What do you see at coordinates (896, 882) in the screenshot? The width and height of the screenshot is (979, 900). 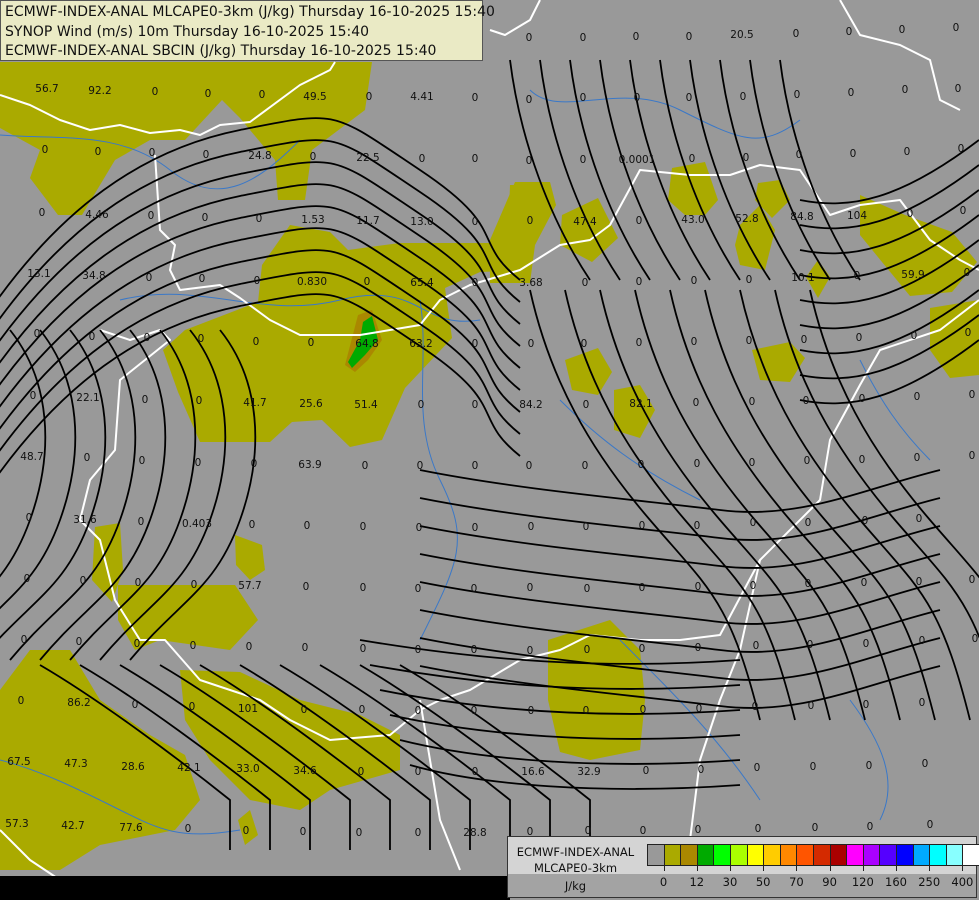 I see `legend-tick-label: 160` at bounding box center [896, 882].